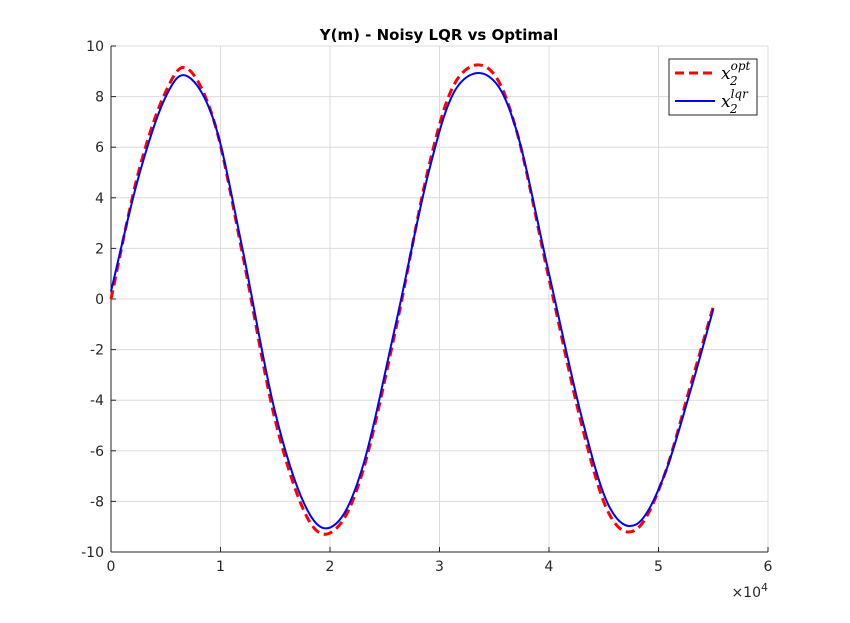  What do you see at coordinates (99, 148) in the screenshot?
I see `y-tick-label: 6` at bounding box center [99, 148].